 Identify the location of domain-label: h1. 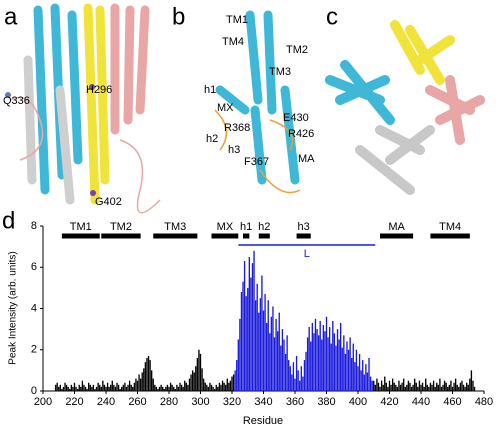
(246, 227).